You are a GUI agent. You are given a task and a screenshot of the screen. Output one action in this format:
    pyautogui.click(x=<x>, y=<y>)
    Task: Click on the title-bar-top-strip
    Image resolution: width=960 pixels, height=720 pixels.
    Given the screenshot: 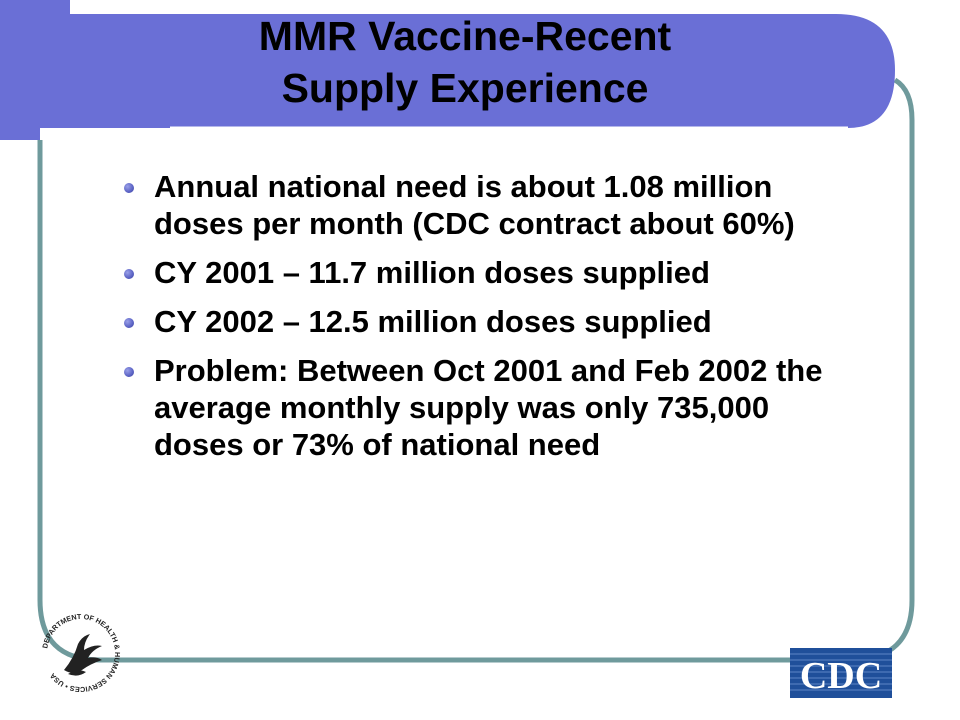 What is the action you would take?
    pyautogui.click(x=35, y=7)
    